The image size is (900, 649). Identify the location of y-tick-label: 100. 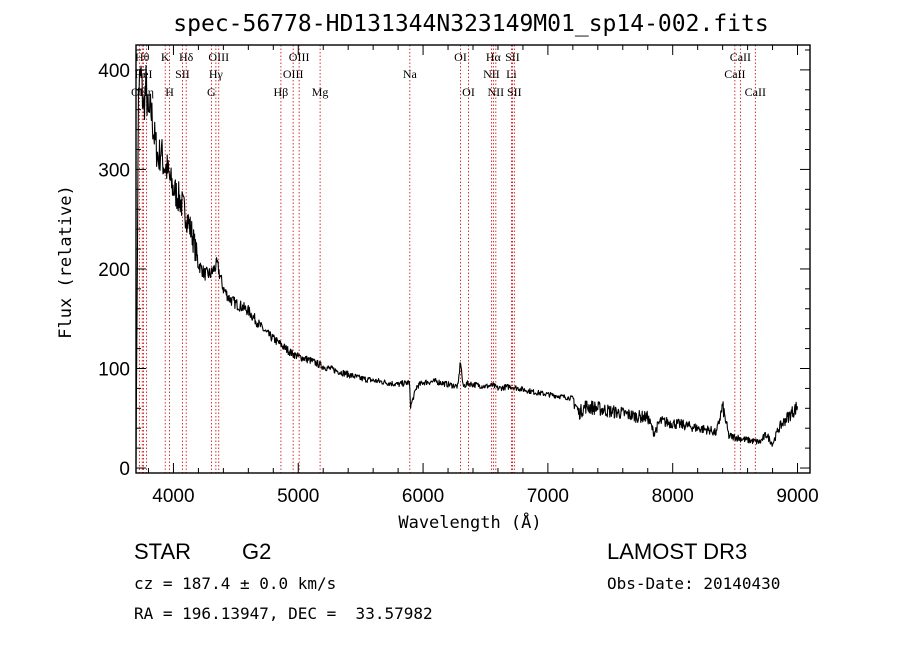
(114, 369).